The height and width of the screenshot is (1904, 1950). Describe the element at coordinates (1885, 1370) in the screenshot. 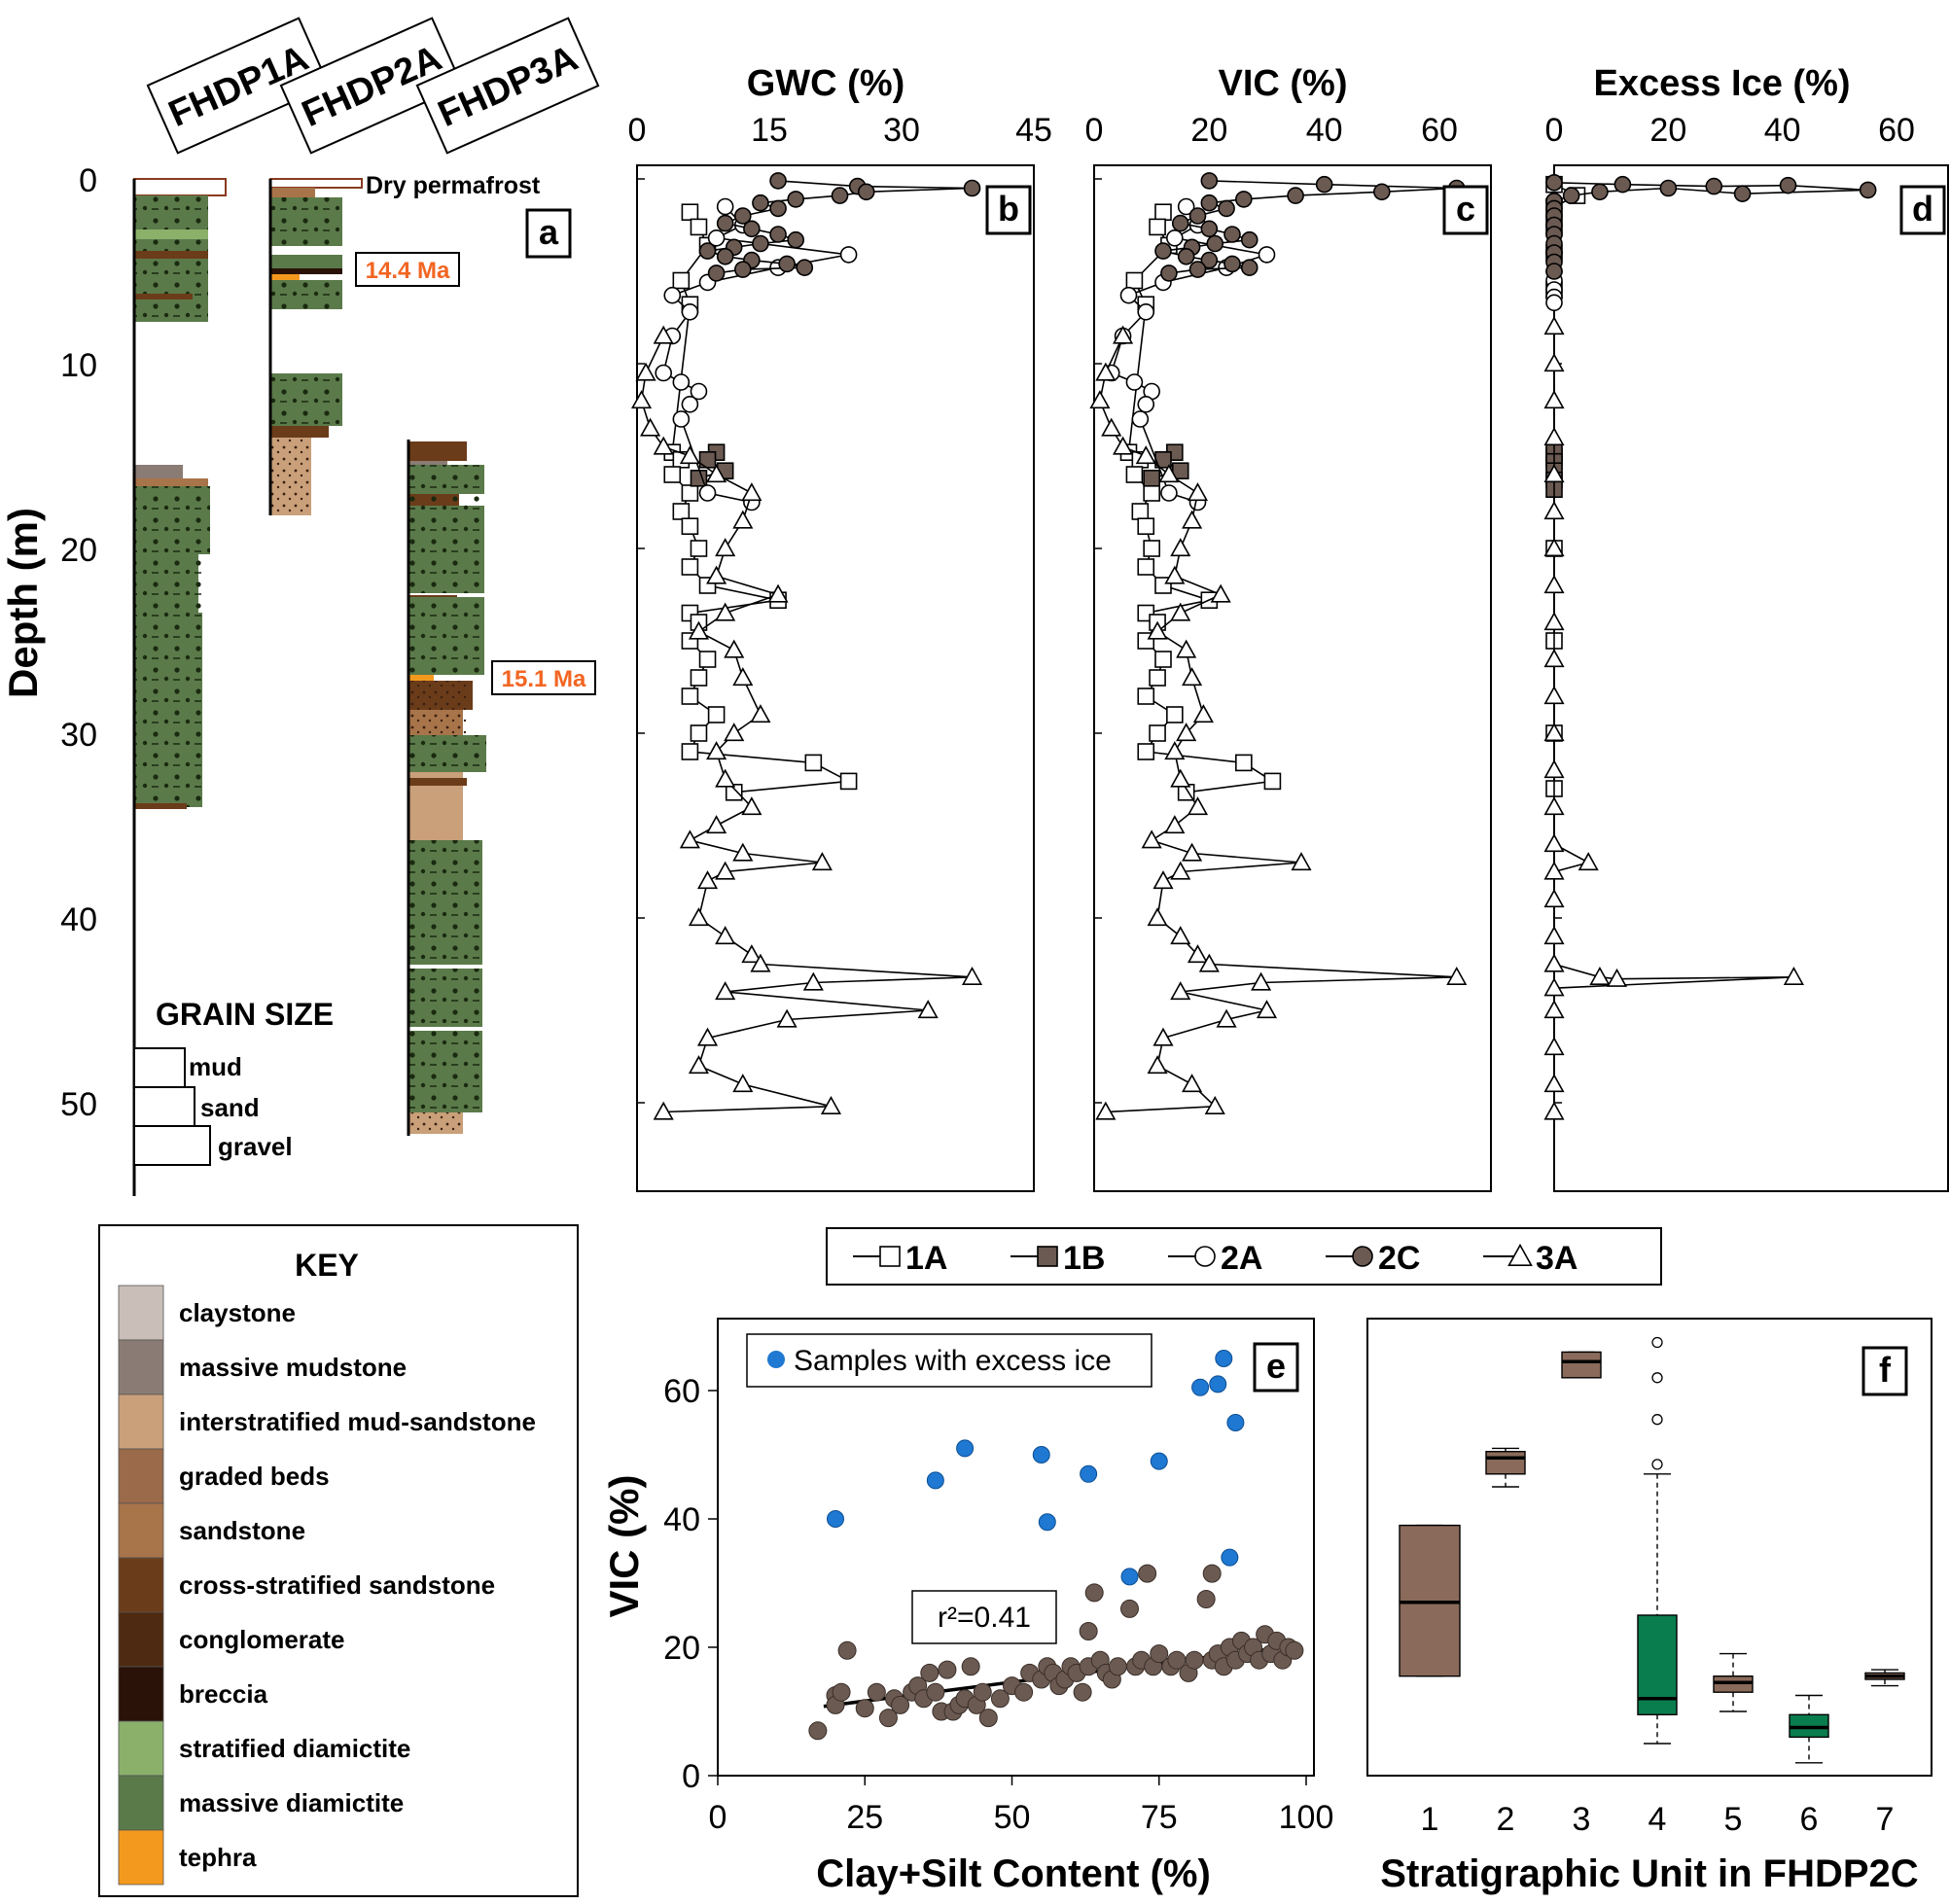

I see `panel-letter: f` at that location.